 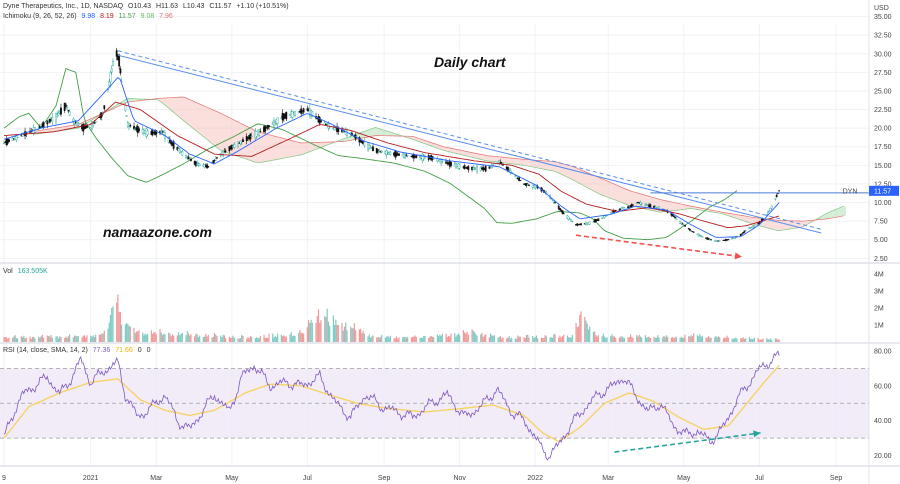 What do you see at coordinates (127, 16) in the screenshot?
I see `ichimoku-chikou: 11.57` at bounding box center [127, 16].